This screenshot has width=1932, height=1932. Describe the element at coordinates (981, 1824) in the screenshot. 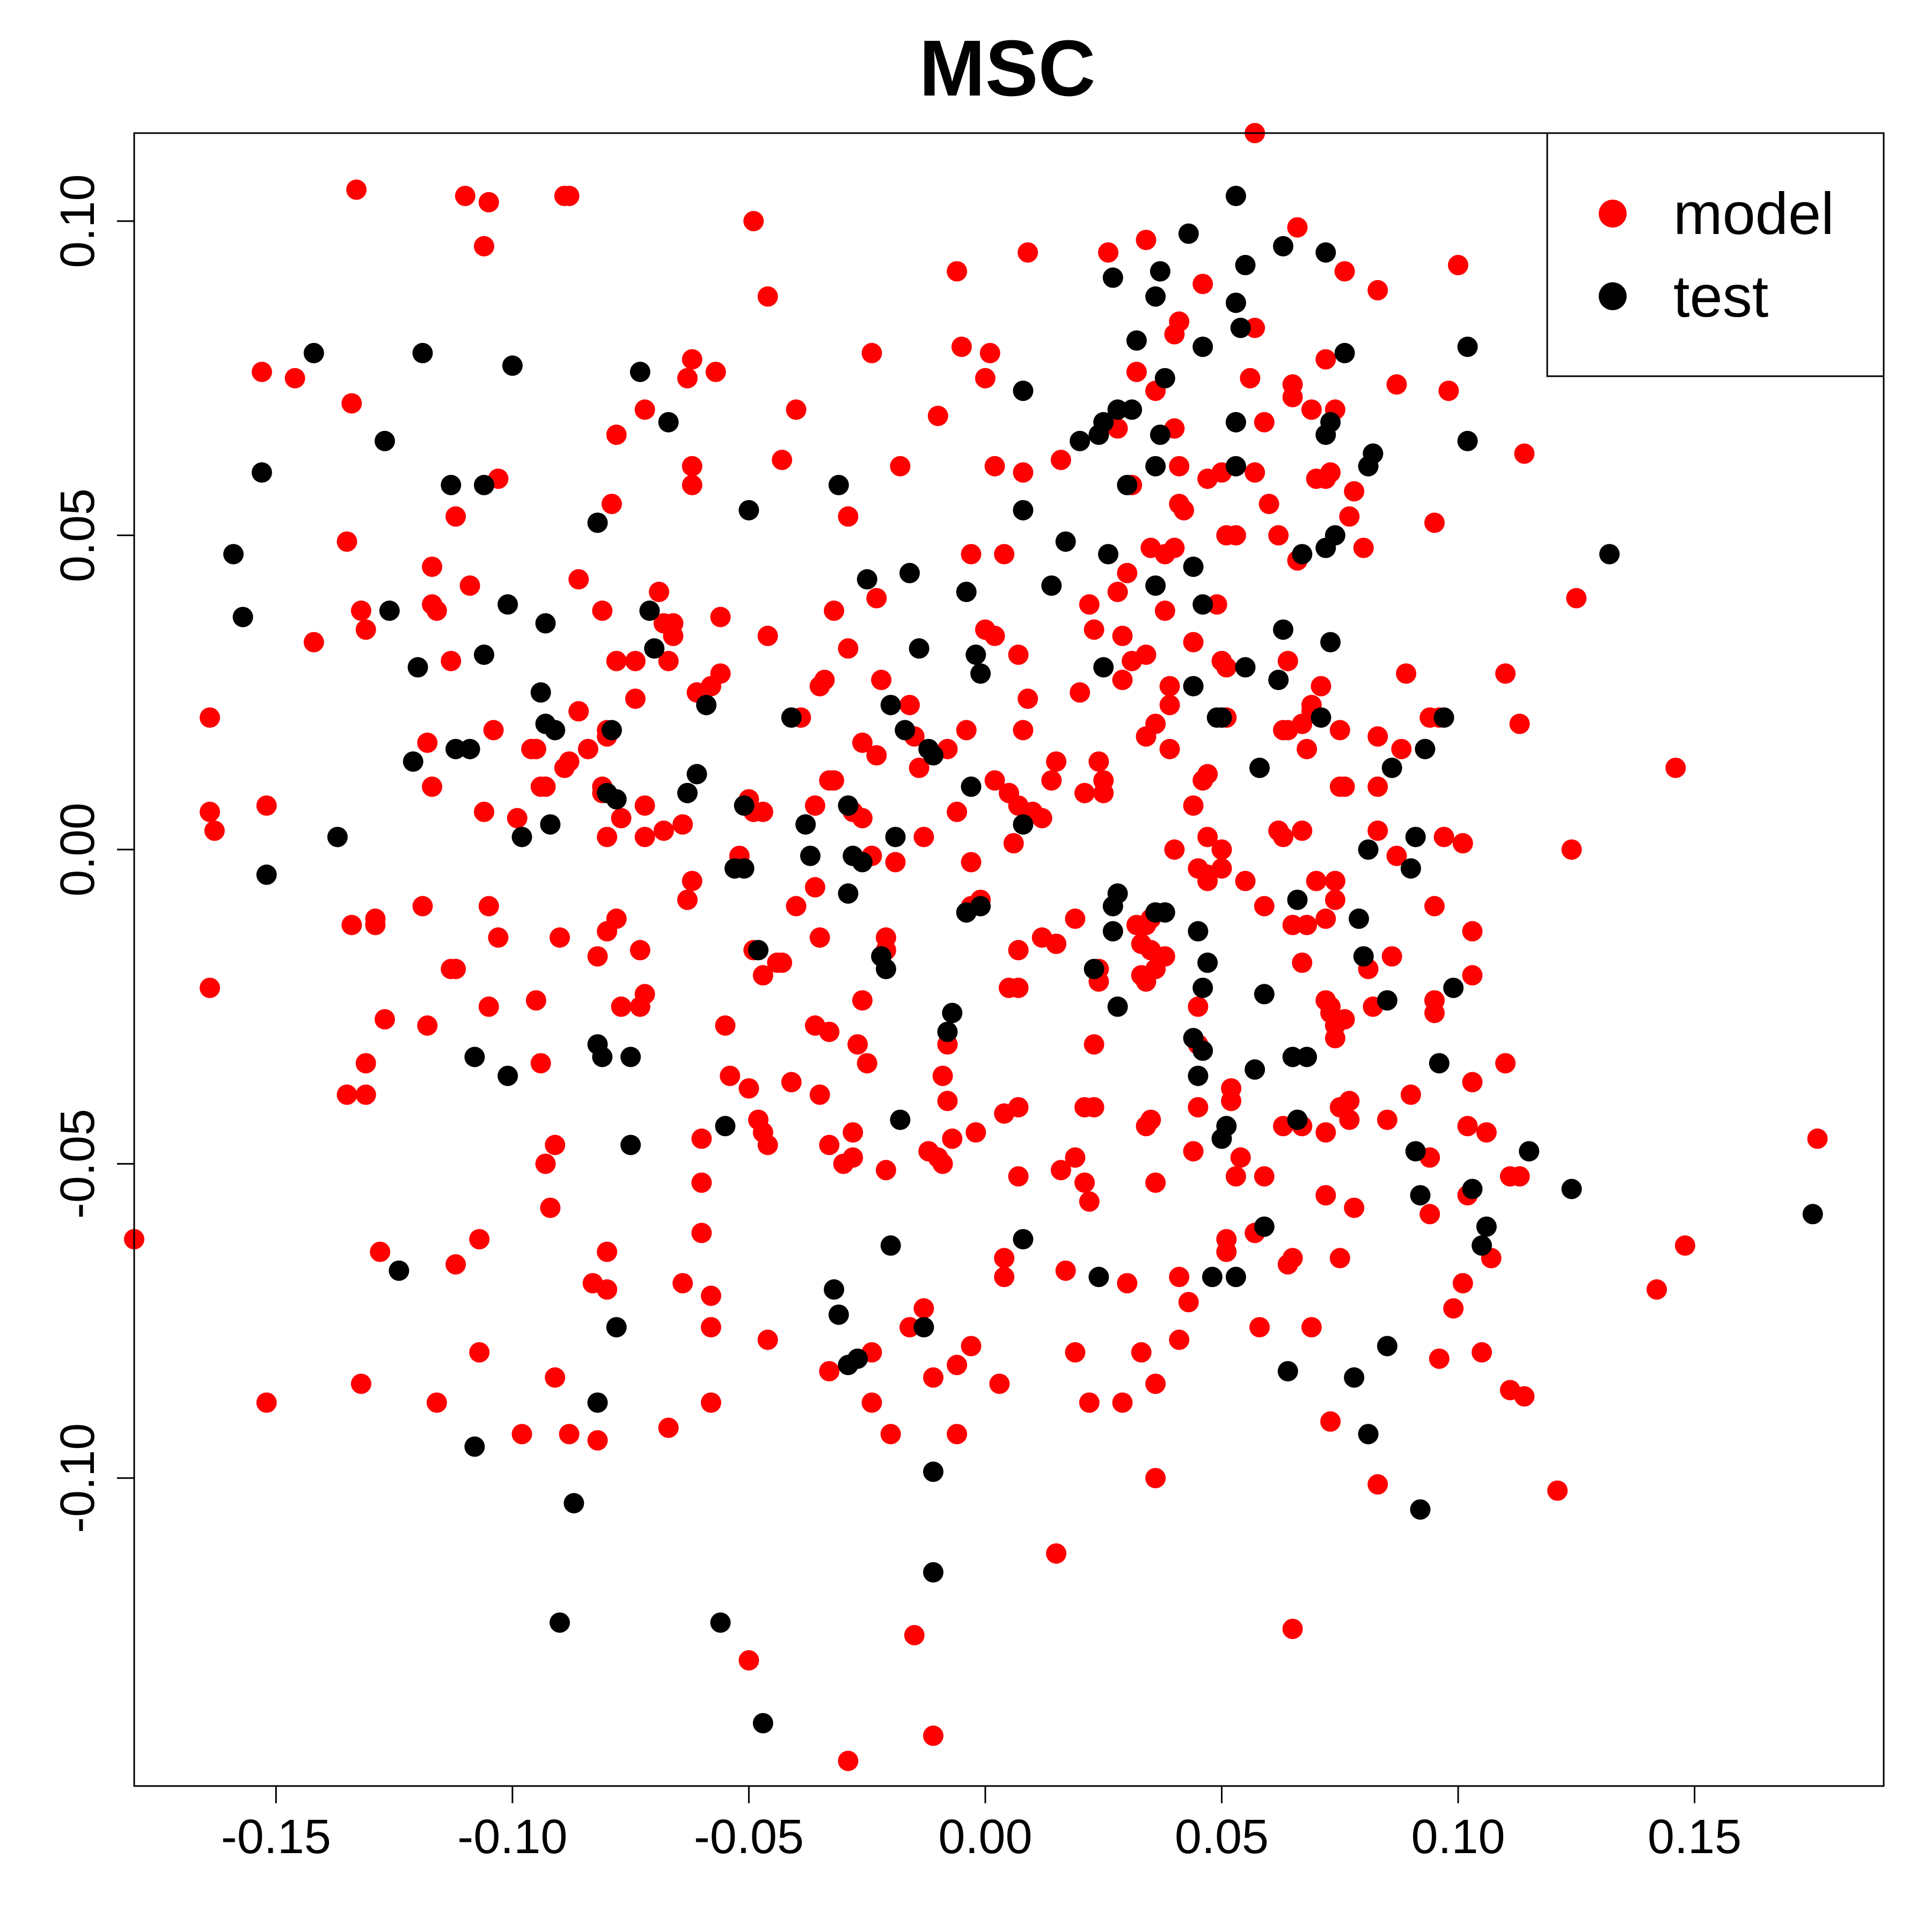

I see `x-axis: -0.15 -0.10 -0.05 0.00 0.05 0.10 0.15` at that location.